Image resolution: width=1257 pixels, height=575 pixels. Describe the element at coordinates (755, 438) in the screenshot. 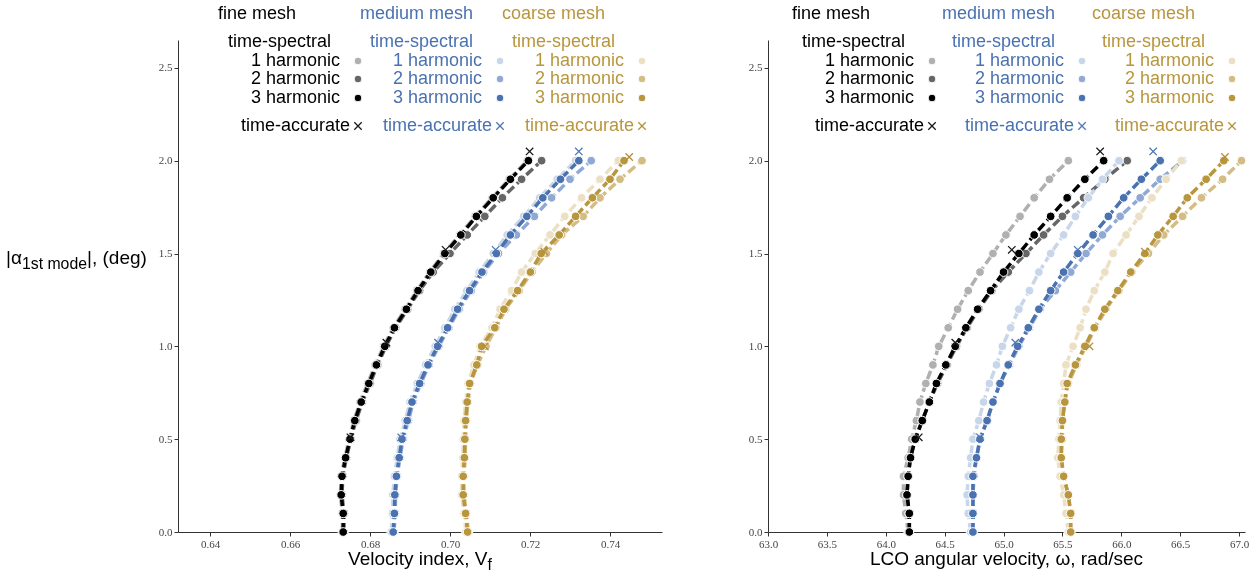

I see `y-tick-label: 0.5` at that location.